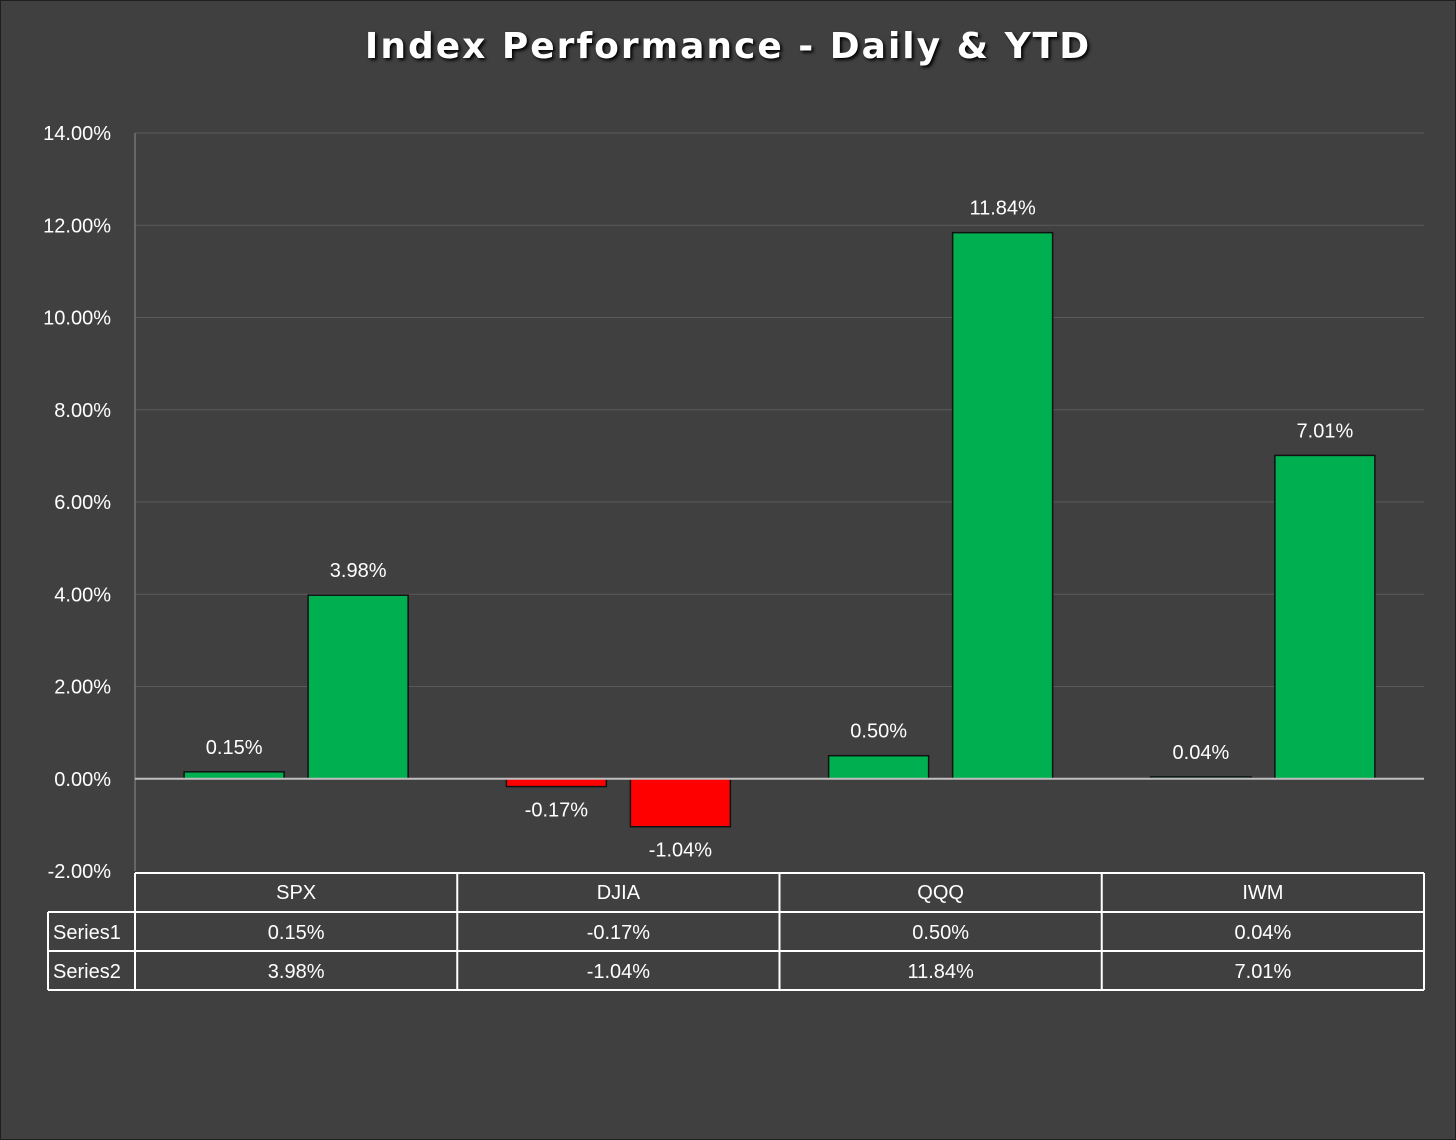  Describe the element at coordinates (619, 972) in the screenshot. I see `table-cell: -1.04%` at that location.